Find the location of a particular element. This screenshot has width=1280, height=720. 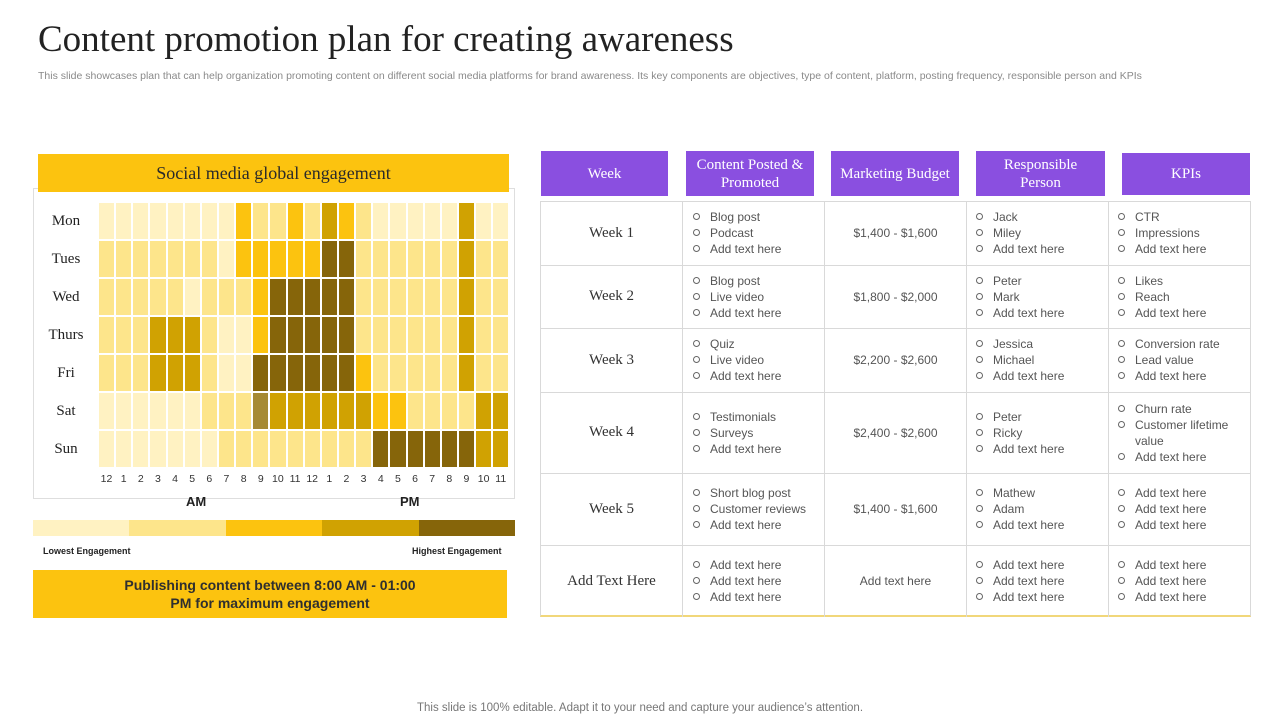

day-label-sun: Sun is located at coordinates (66, 448).